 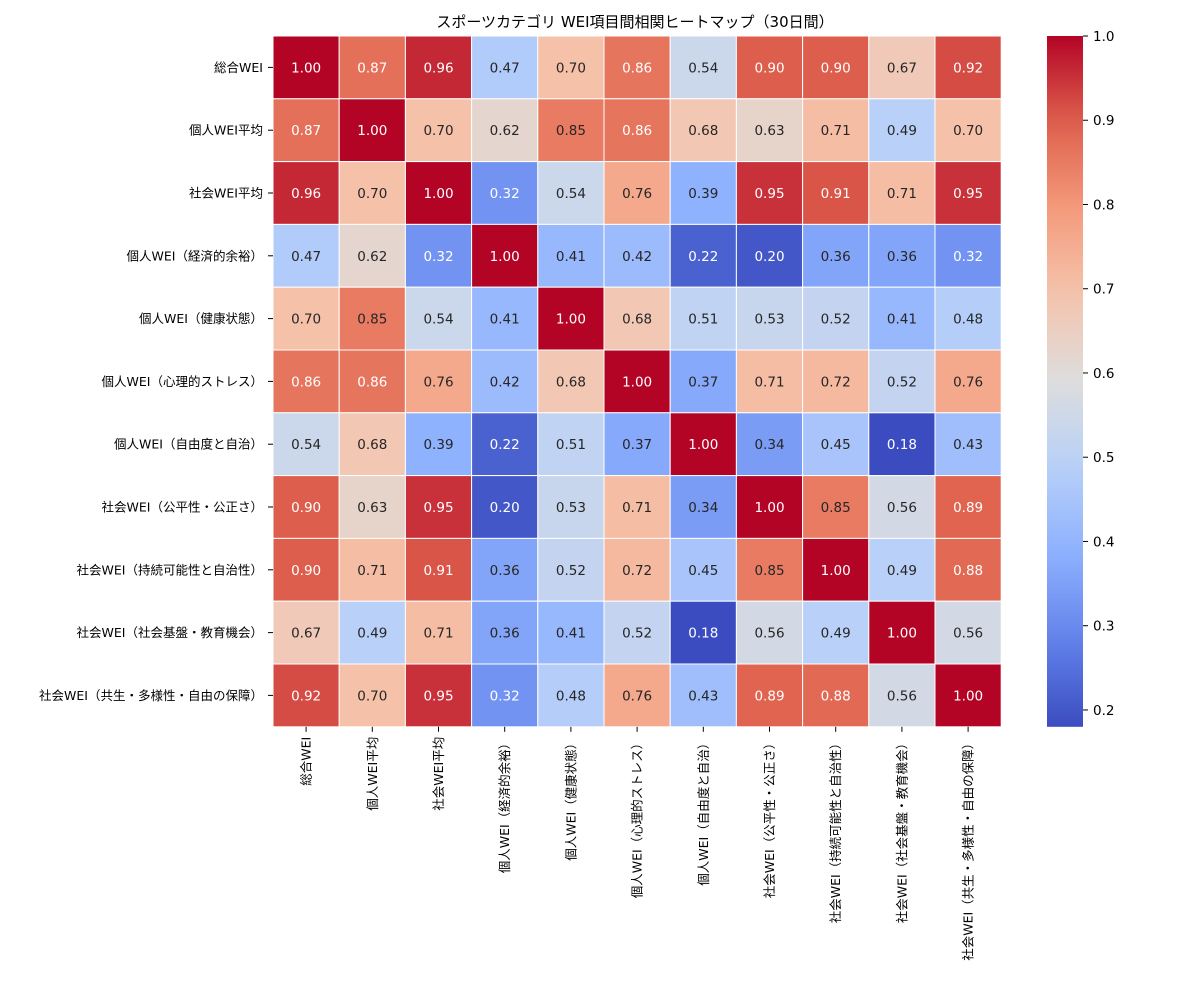 What do you see at coordinates (182, 381) in the screenshot?
I see `y-tick-label: 個人WEI（心理的ストレス）` at bounding box center [182, 381].